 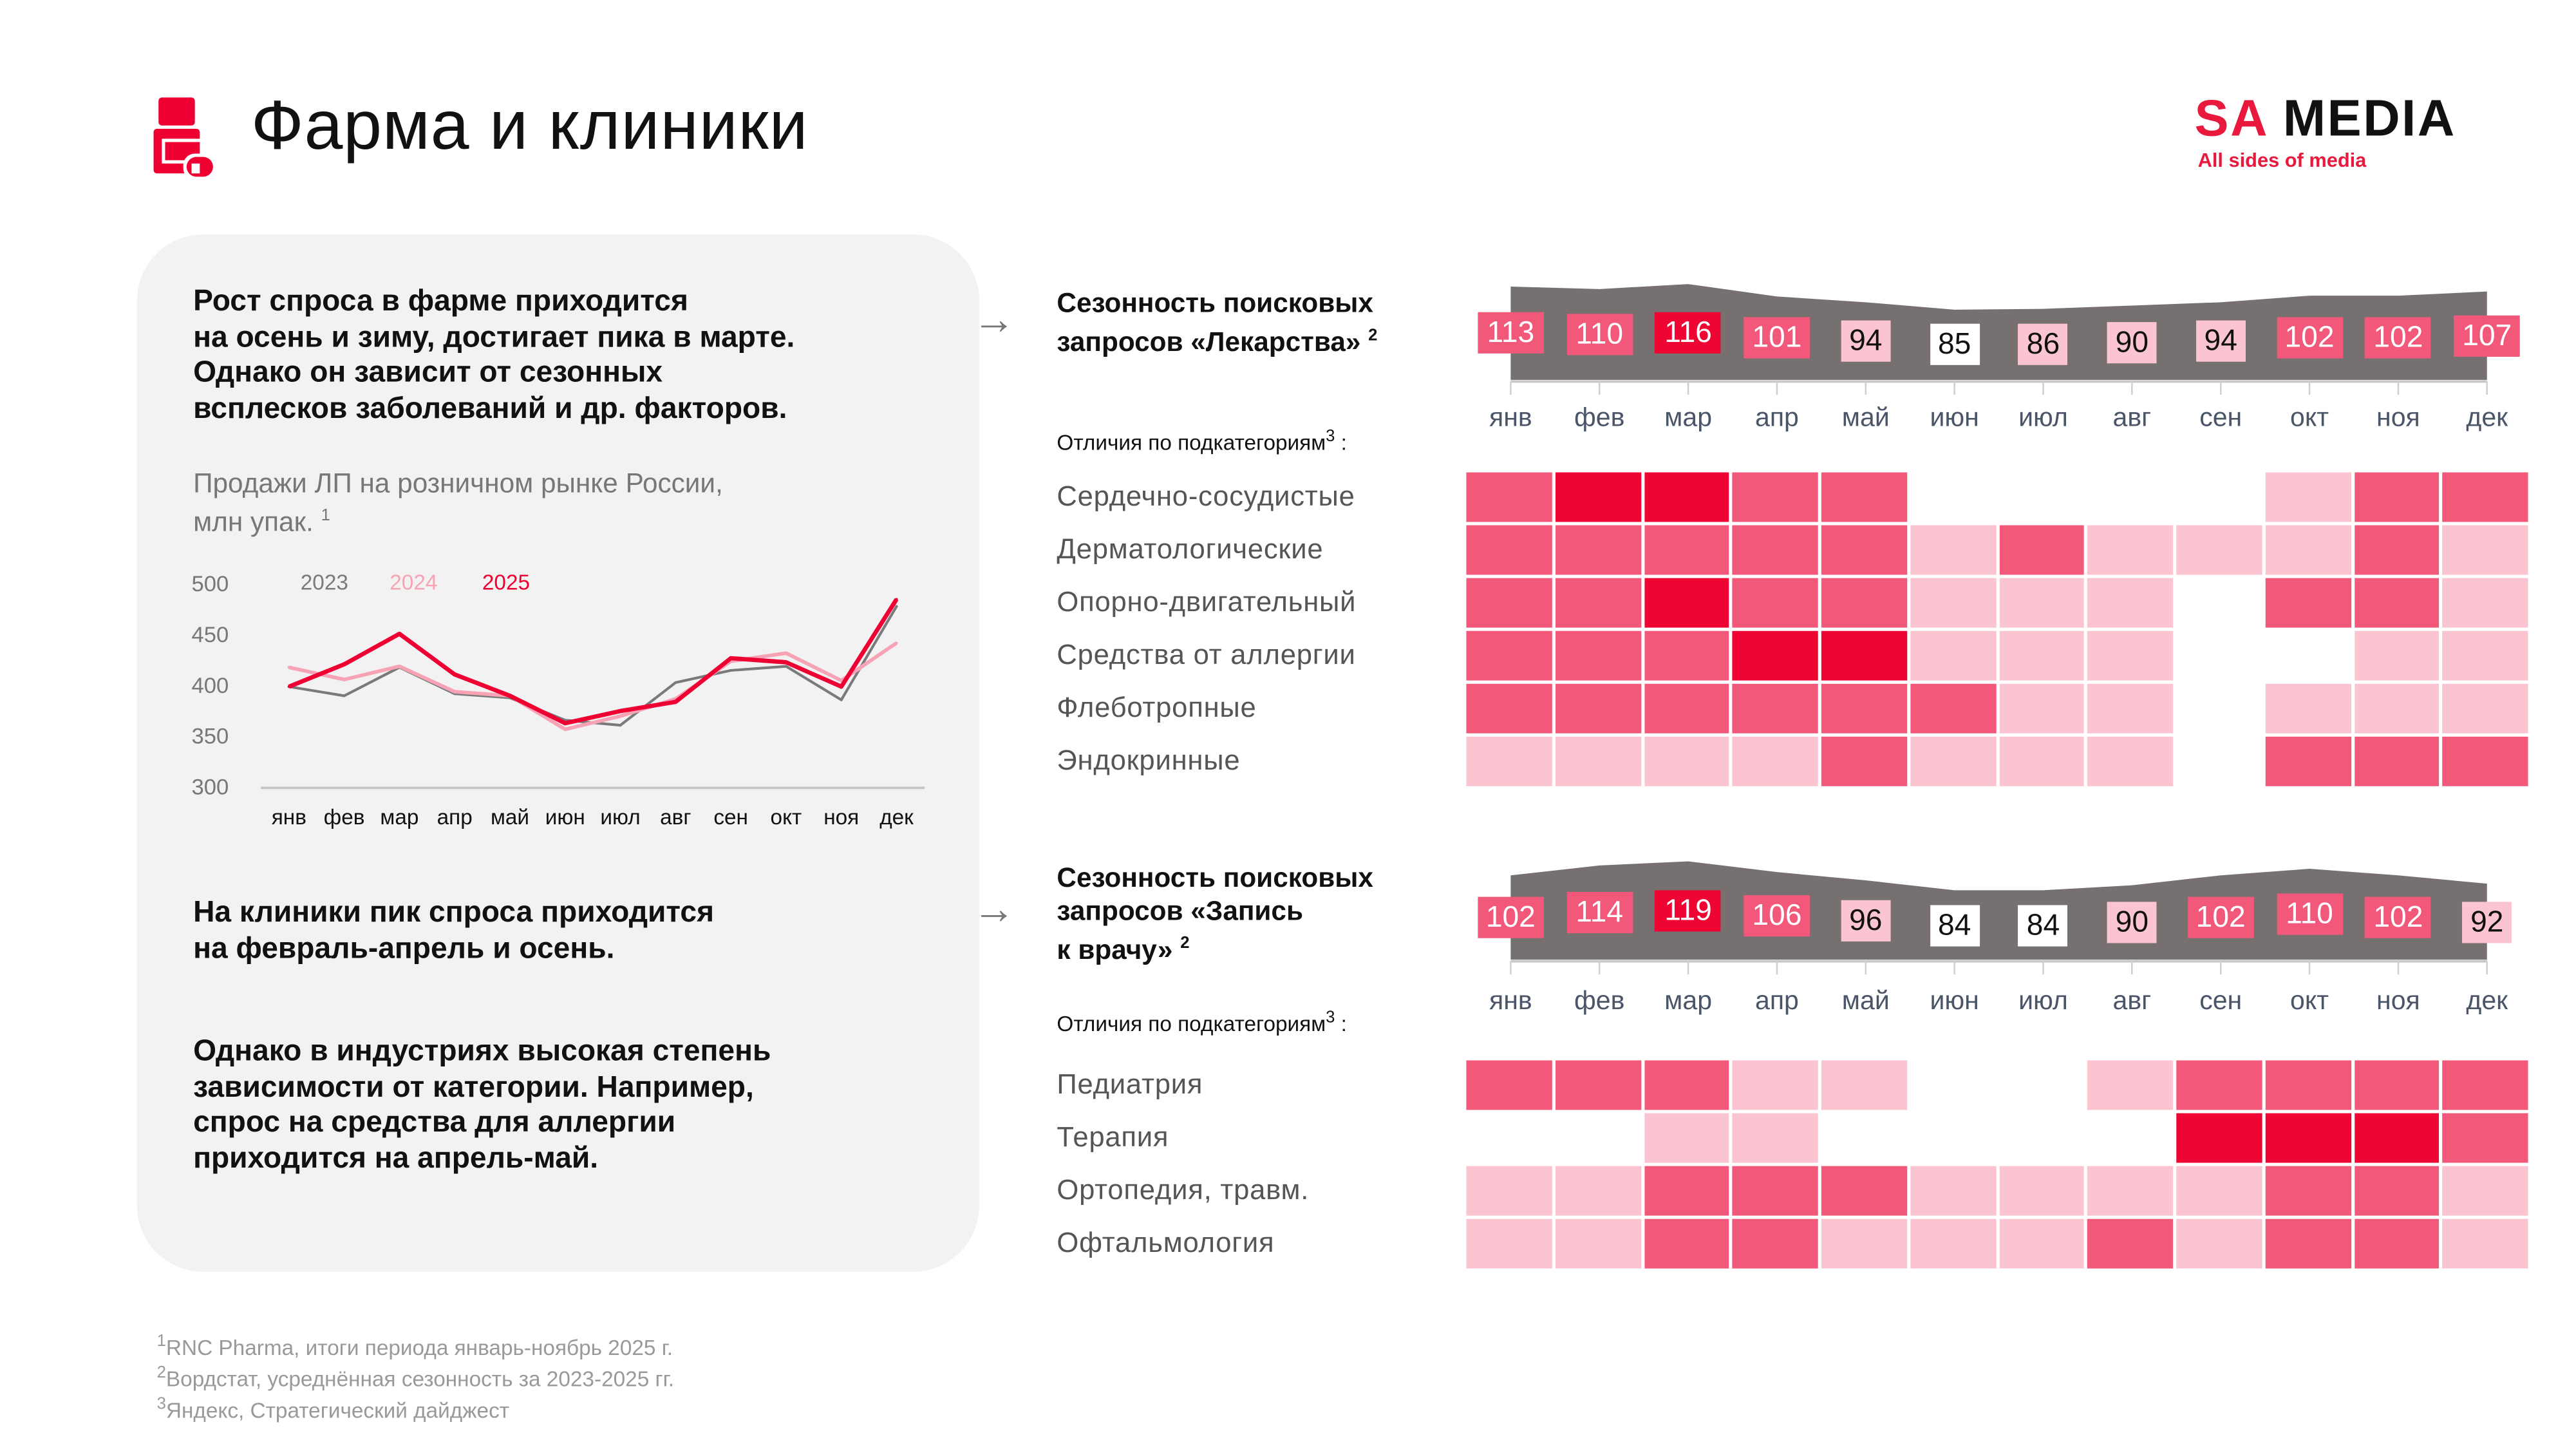 What do you see at coordinates (2282, 160) in the screenshot?
I see `logo-tagline: All sides of media` at bounding box center [2282, 160].